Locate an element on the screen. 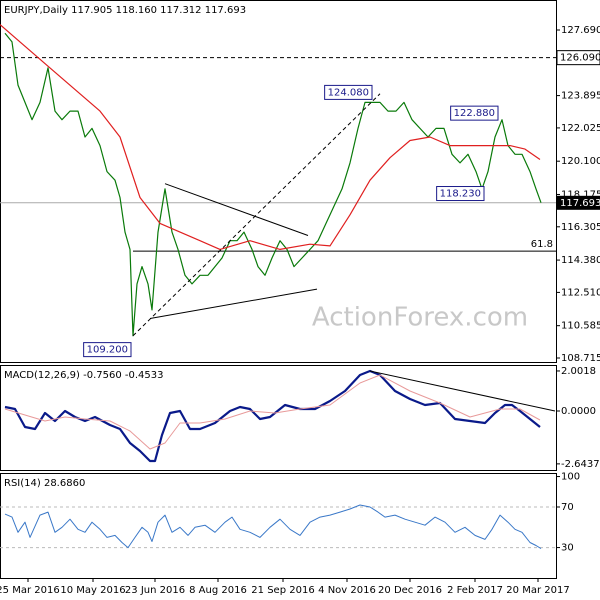 The height and width of the screenshot is (600, 600). y-tick-label: 100 is located at coordinates (570, 477).